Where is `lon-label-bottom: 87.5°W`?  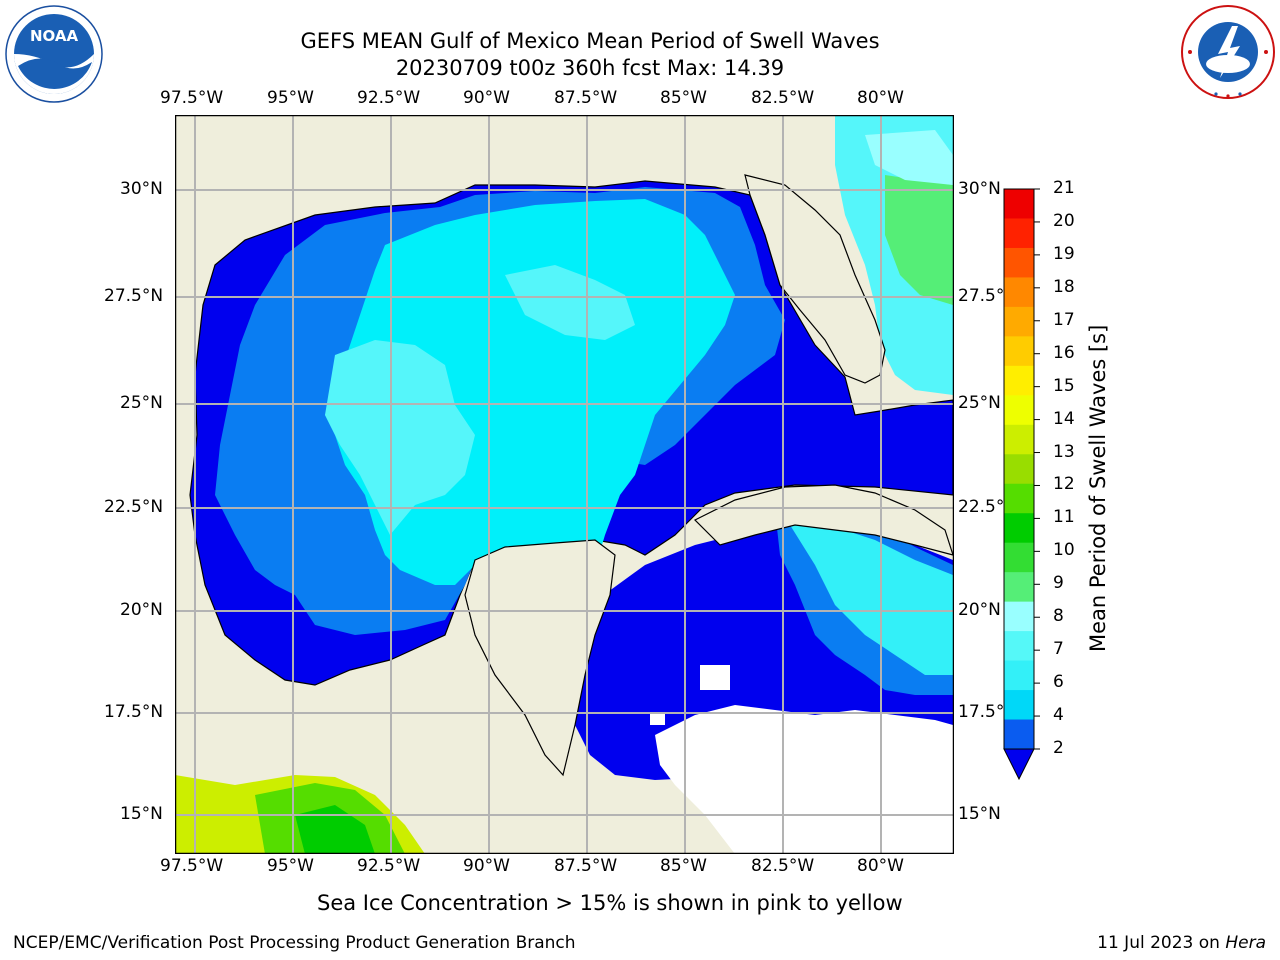
lon-label-bottom: 87.5°W is located at coordinates (586, 866).